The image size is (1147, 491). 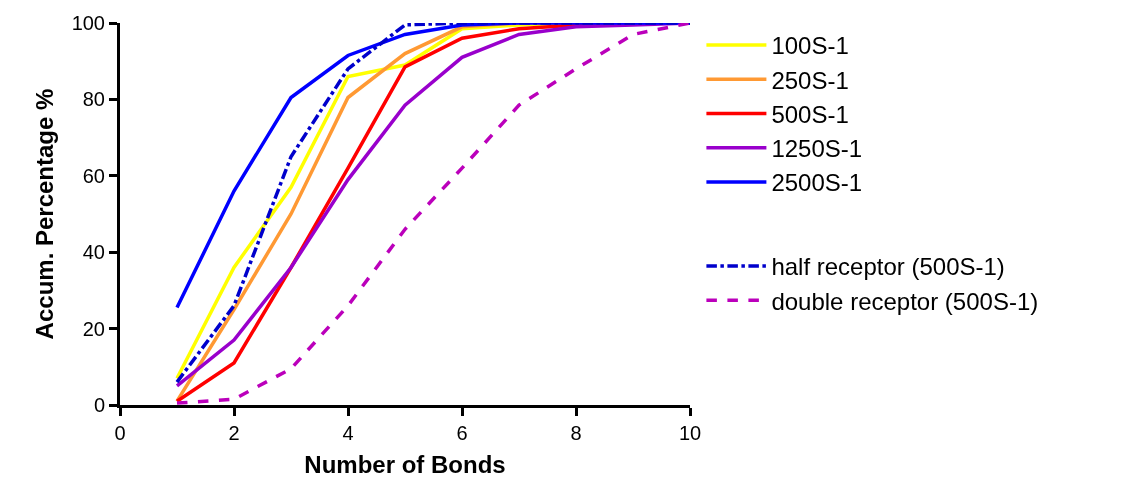 What do you see at coordinates (93, 99) in the screenshot?
I see `y-tick-label: 80` at bounding box center [93, 99].